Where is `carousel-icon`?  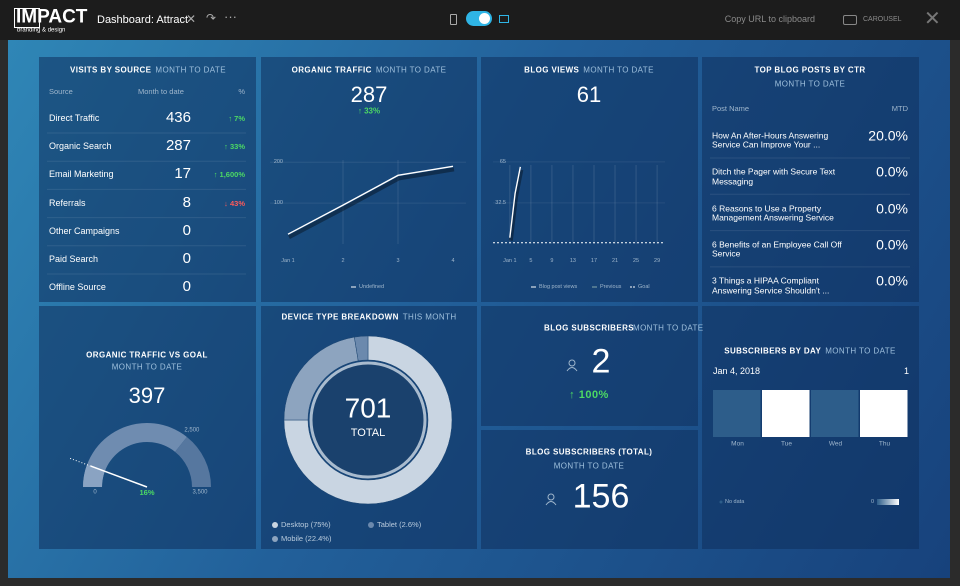
carousel-icon is located at coordinates (850, 20).